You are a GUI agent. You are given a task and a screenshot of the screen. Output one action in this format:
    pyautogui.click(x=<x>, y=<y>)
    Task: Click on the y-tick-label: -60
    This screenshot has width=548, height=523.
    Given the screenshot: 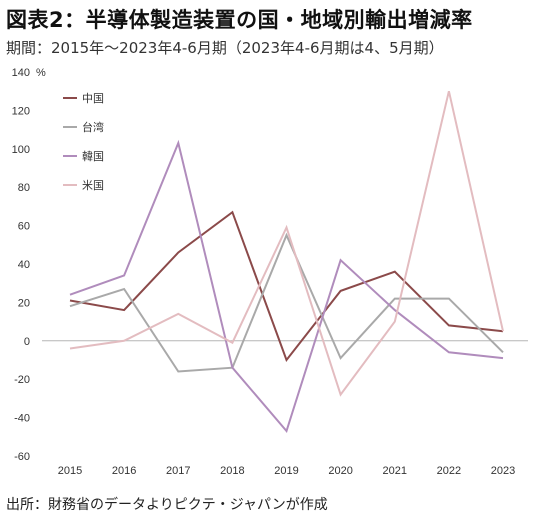 What is the action you would take?
    pyautogui.click(x=22, y=457)
    